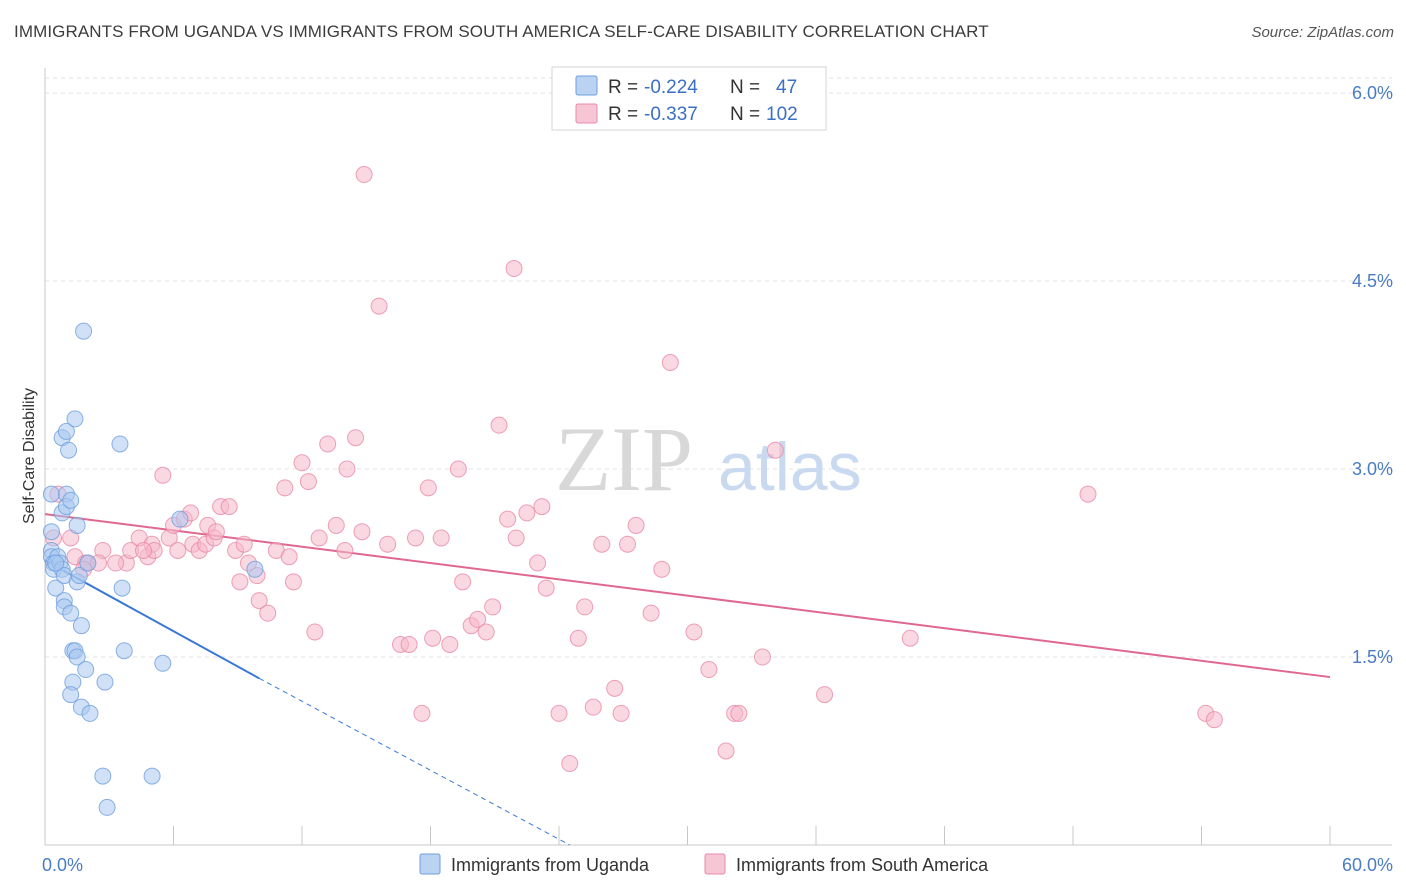  I want to click on watermark-zip: ZIP, so click(624, 459).